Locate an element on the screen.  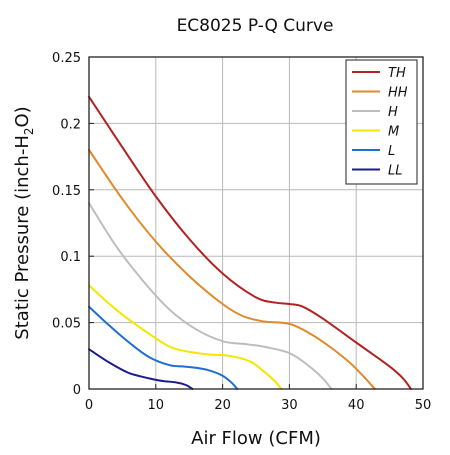
legend-label-hh: HH is located at coordinates (398, 93).